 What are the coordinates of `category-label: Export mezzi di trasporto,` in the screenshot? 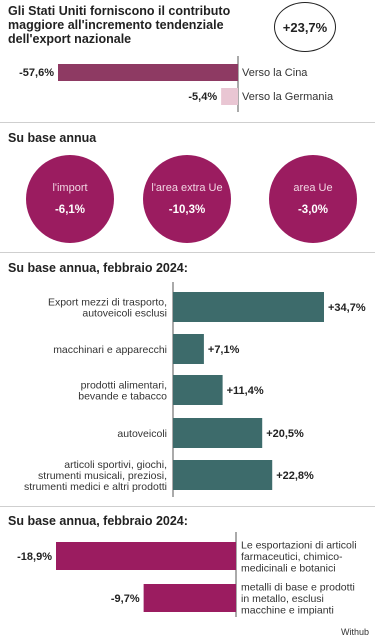 It's located at (107, 303).